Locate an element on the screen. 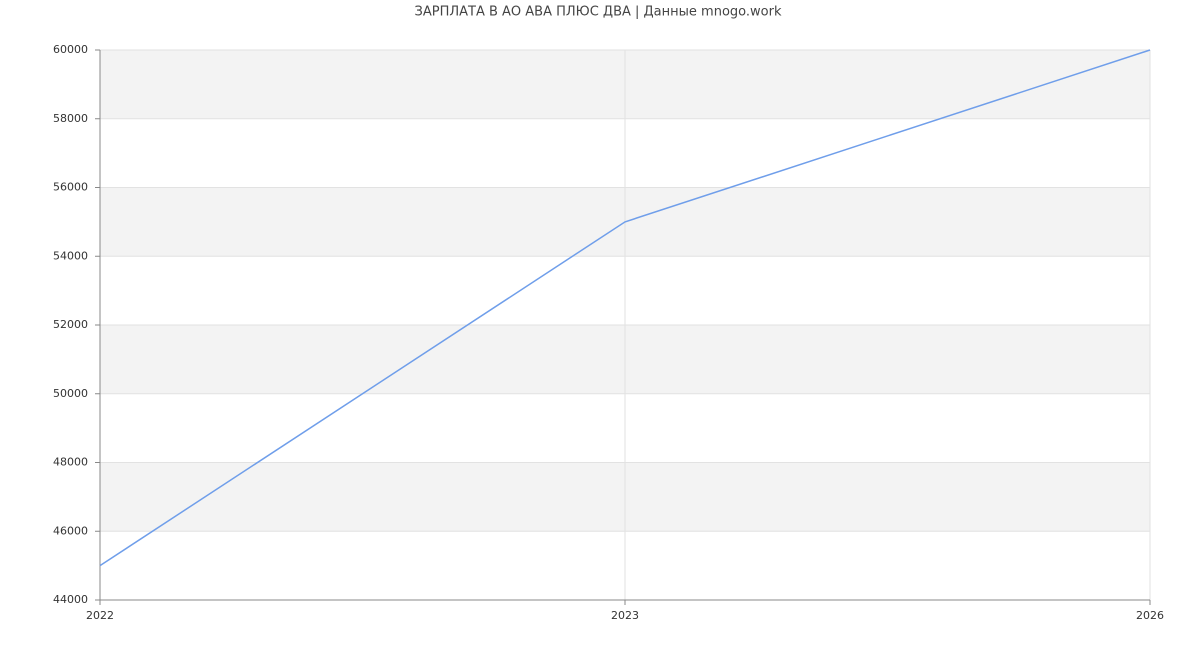  y-tick-label: 56000 is located at coordinates (70, 187).